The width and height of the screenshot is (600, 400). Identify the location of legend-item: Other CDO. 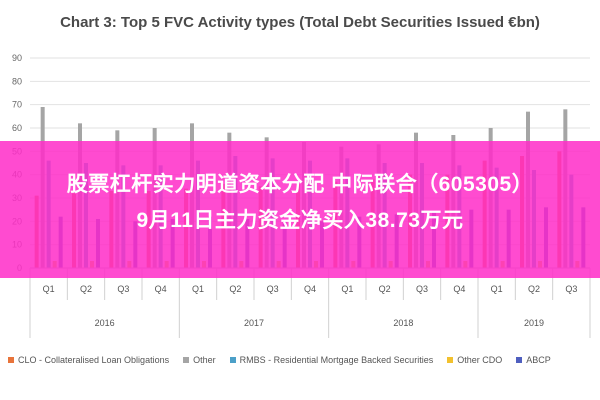
(474, 360).